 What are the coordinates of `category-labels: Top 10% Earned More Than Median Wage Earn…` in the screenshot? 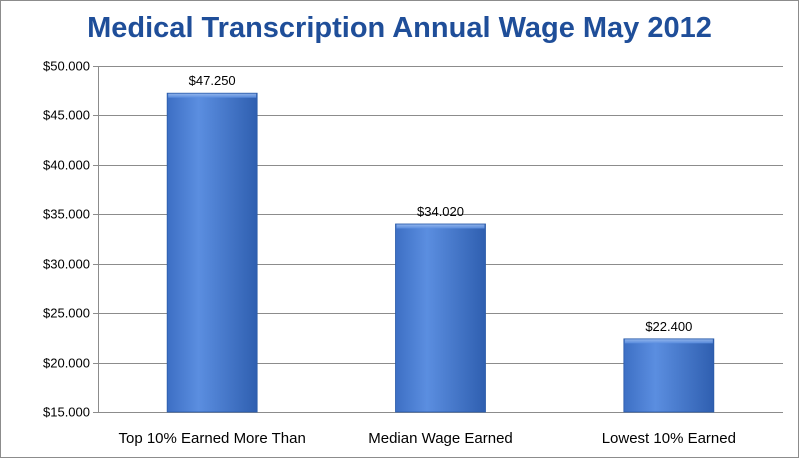 It's located at (426, 438).